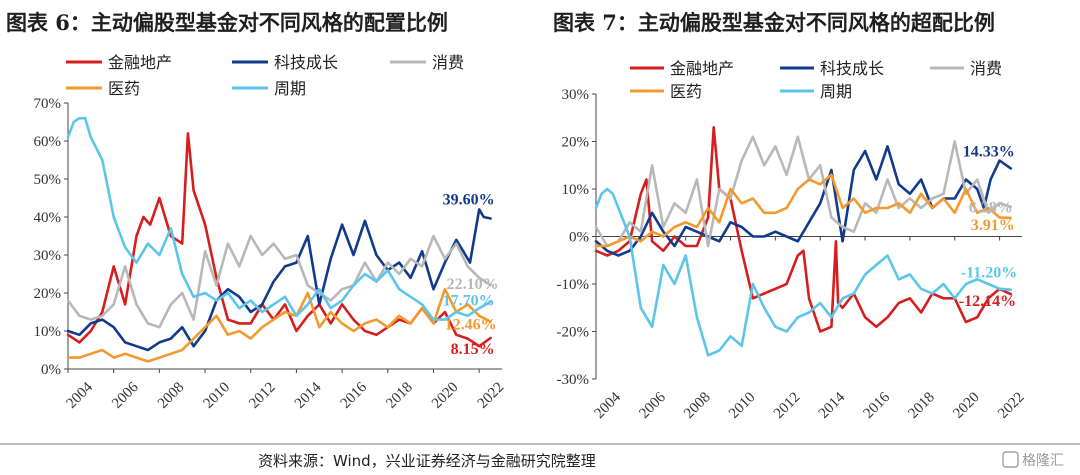 Image resolution: width=1080 pixels, height=475 pixels. Describe the element at coordinates (469, 301) in the screenshot. I see `series-end-label: 17.70%` at that location.